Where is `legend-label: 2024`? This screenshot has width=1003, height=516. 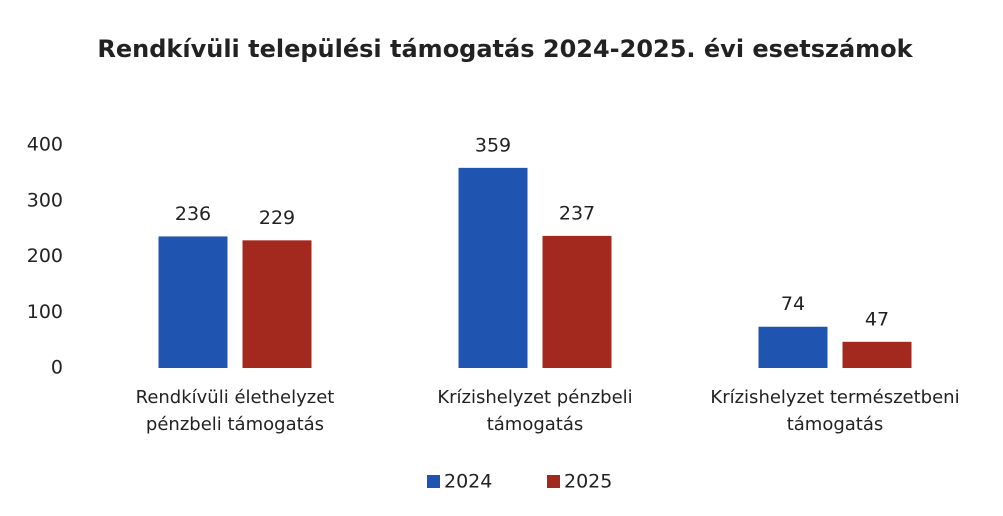 legend-label: 2024 is located at coordinates (468, 482).